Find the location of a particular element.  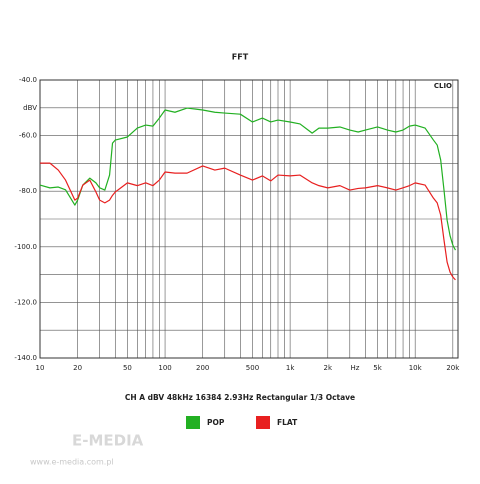

x-tick-label: 50 is located at coordinates (127, 368).